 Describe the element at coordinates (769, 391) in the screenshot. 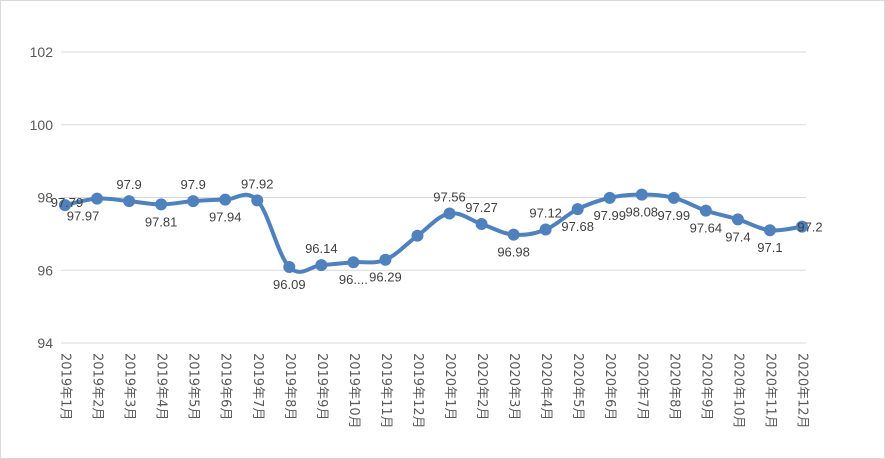

I see `x-tick-label: 2020年11月` at that location.